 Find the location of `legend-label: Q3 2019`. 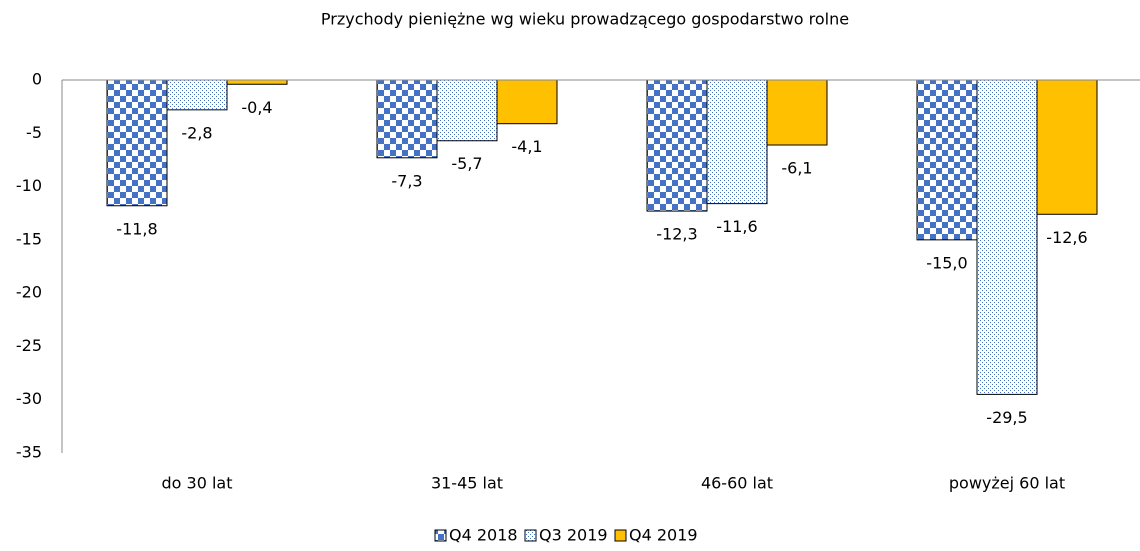

legend-label: Q3 2019 is located at coordinates (573, 535).